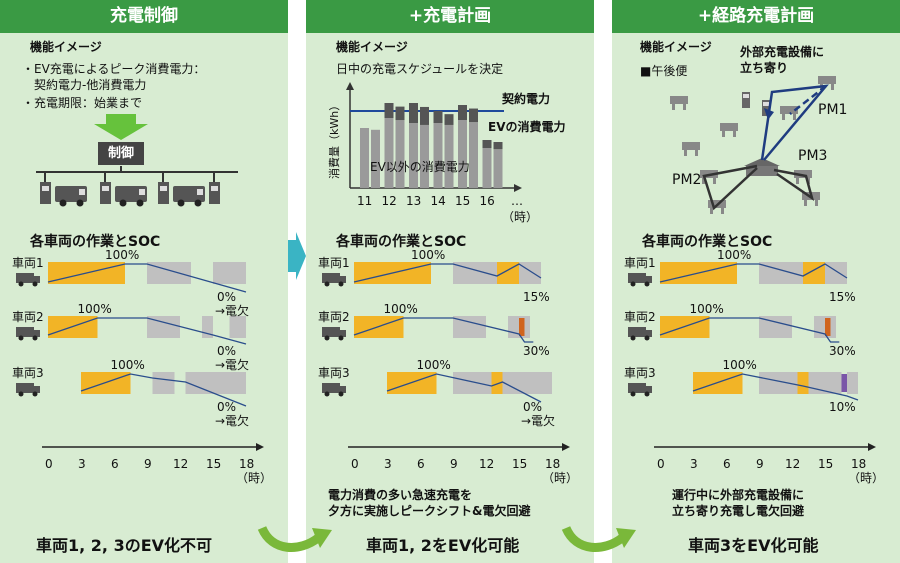 The image size is (900, 563). I want to click on route-pm3, so click(794, 184).